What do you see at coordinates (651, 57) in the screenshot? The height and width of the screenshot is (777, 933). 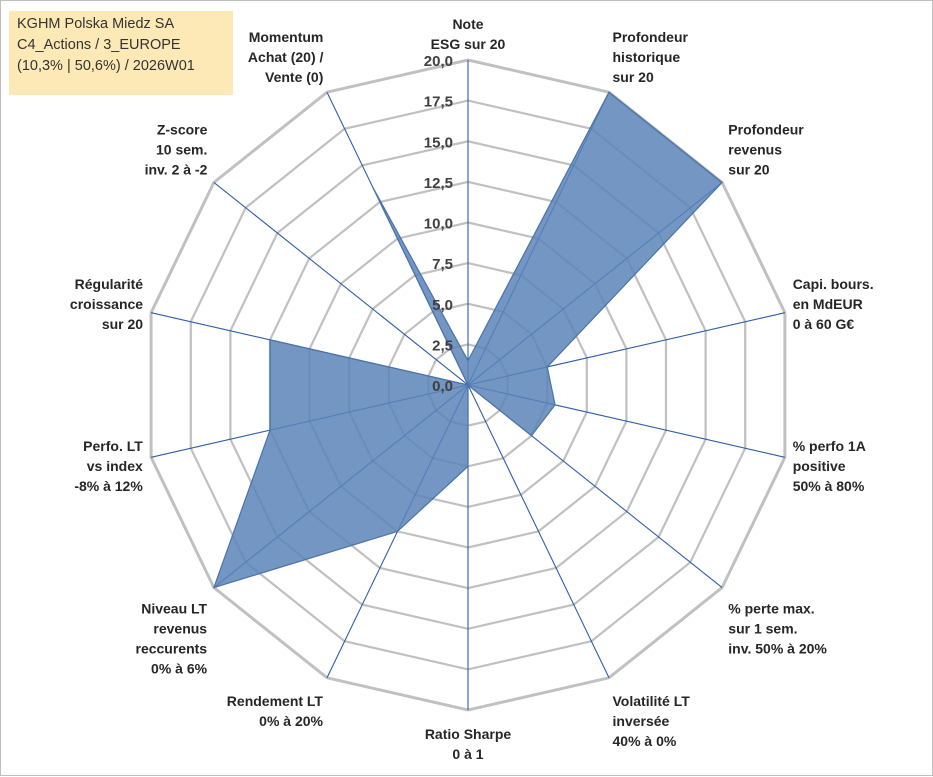 I see `axis-label-1: Profondeur historique sur 20` at bounding box center [651, 57].